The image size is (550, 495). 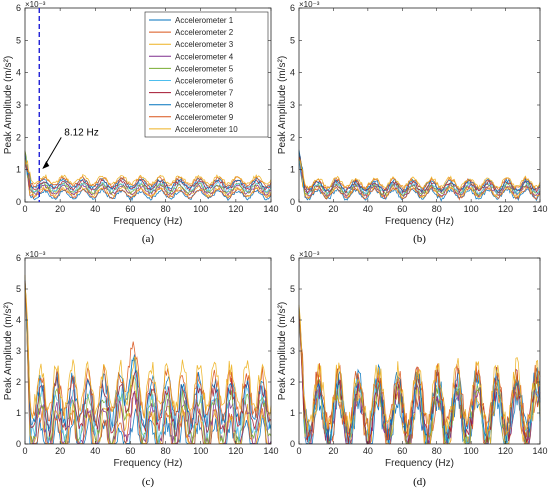 I want to click on panel-caption: (c), so click(x=148, y=482).